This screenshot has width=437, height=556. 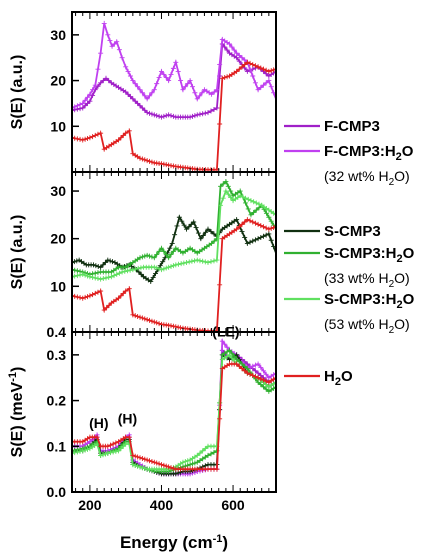 I want to click on series-f-cmp3-h2o, so click(x=174, y=65).